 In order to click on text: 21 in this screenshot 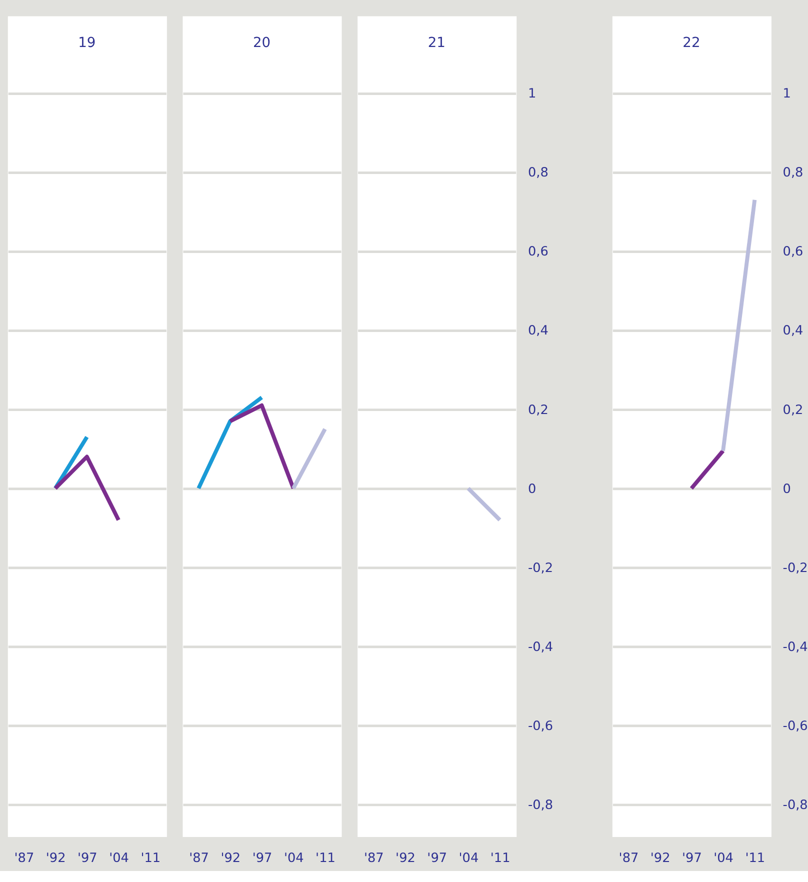, I will do `click(437, 42)`.